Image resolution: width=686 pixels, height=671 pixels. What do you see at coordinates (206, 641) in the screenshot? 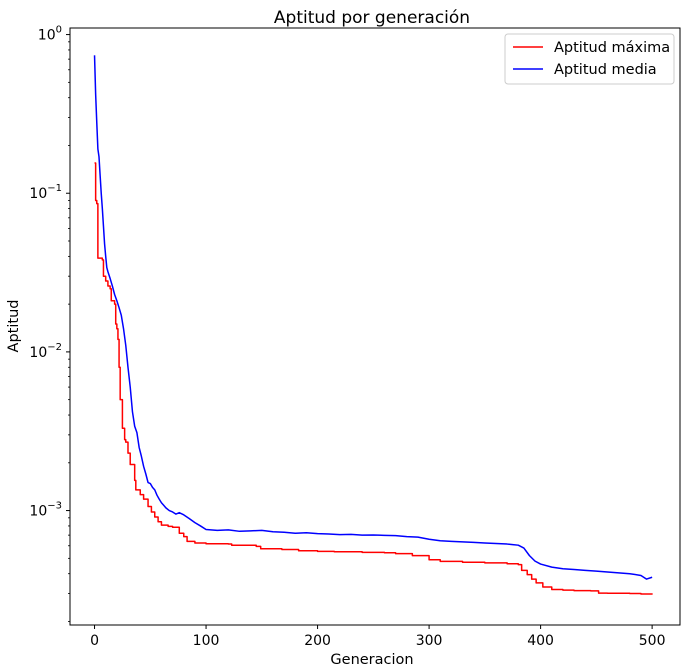
I see `x-tick-label: 100` at bounding box center [206, 641].